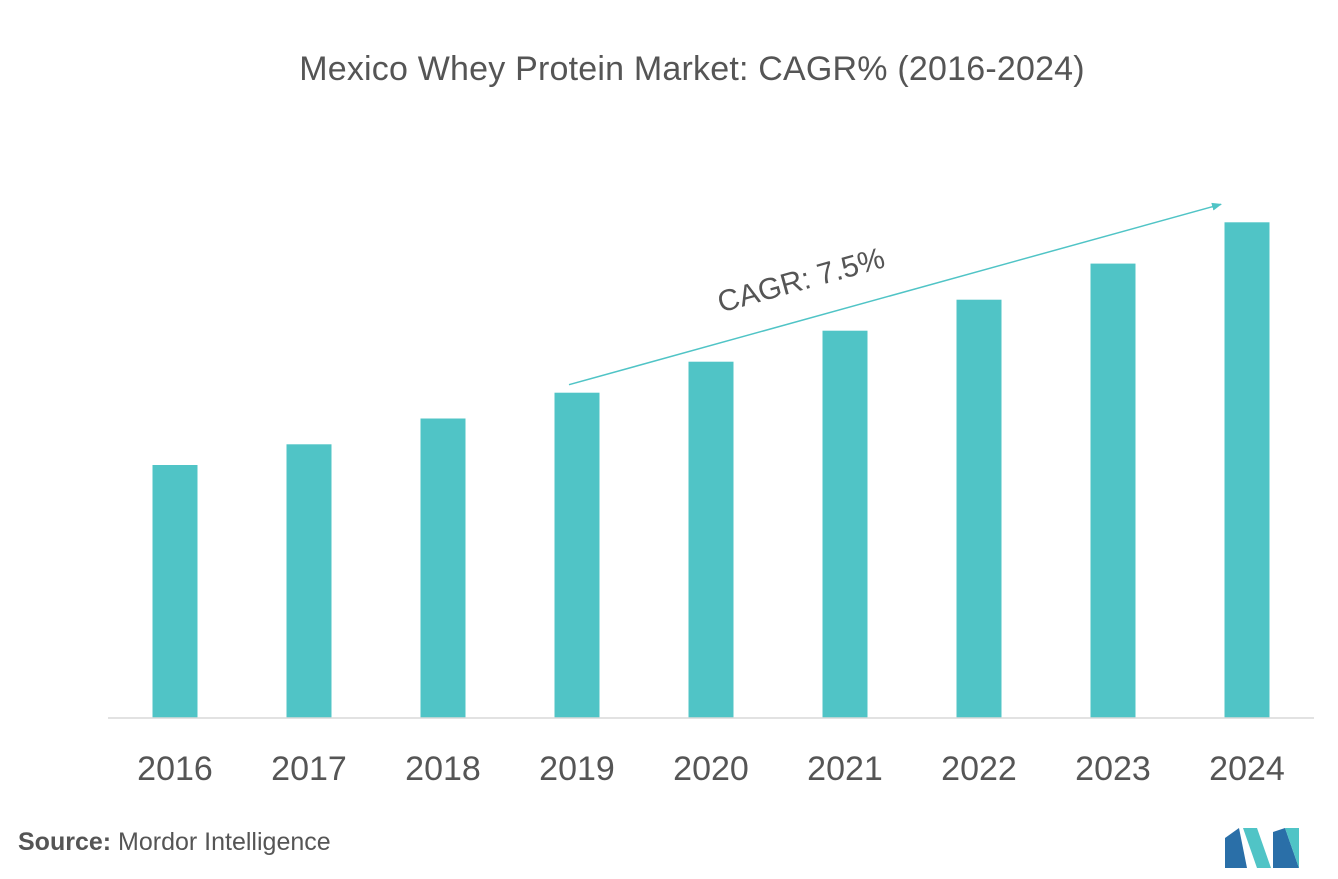  What do you see at coordinates (65, 842) in the screenshot?
I see `source-label: Source:` at bounding box center [65, 842].